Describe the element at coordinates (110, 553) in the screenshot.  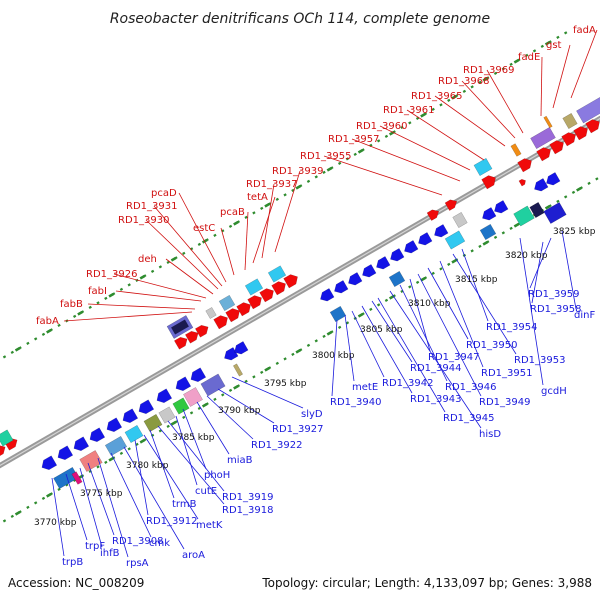
I see `reverse-gene-label: ihfB` at that location.